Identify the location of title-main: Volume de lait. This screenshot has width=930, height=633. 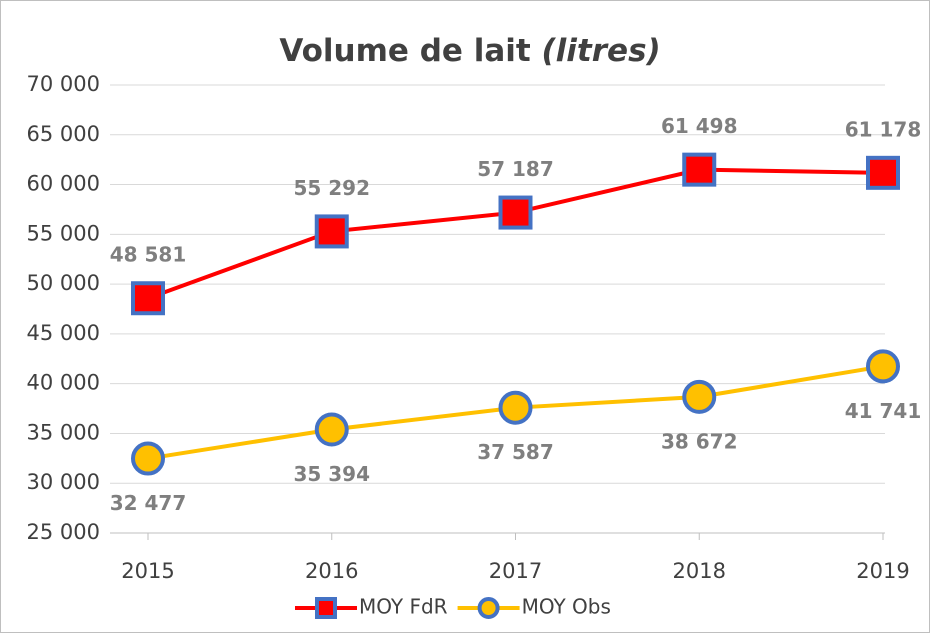
(405, 51).